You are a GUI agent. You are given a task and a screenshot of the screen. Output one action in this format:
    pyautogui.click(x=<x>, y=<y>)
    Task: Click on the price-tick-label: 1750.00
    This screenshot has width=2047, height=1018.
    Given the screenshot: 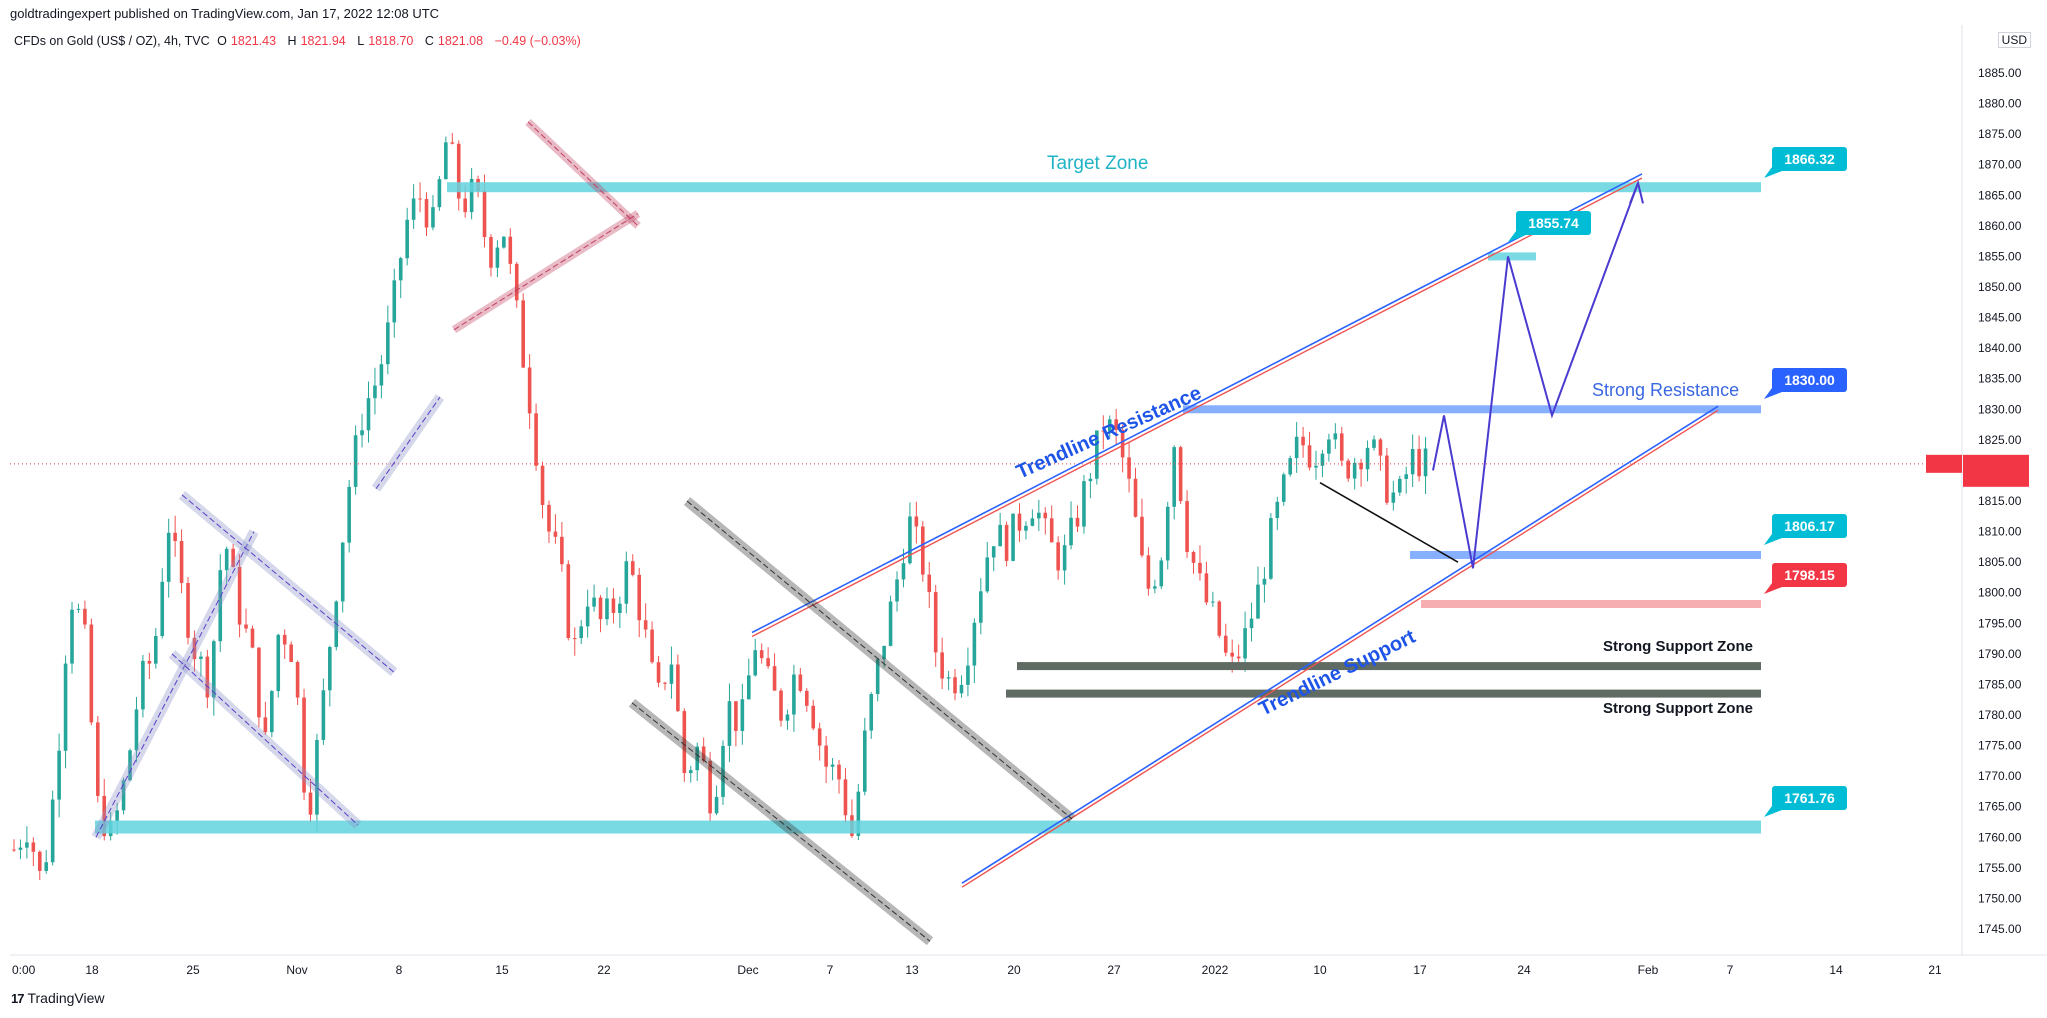 What is the action you would take?
    pyautogui.click(x=2000, y=898)
    